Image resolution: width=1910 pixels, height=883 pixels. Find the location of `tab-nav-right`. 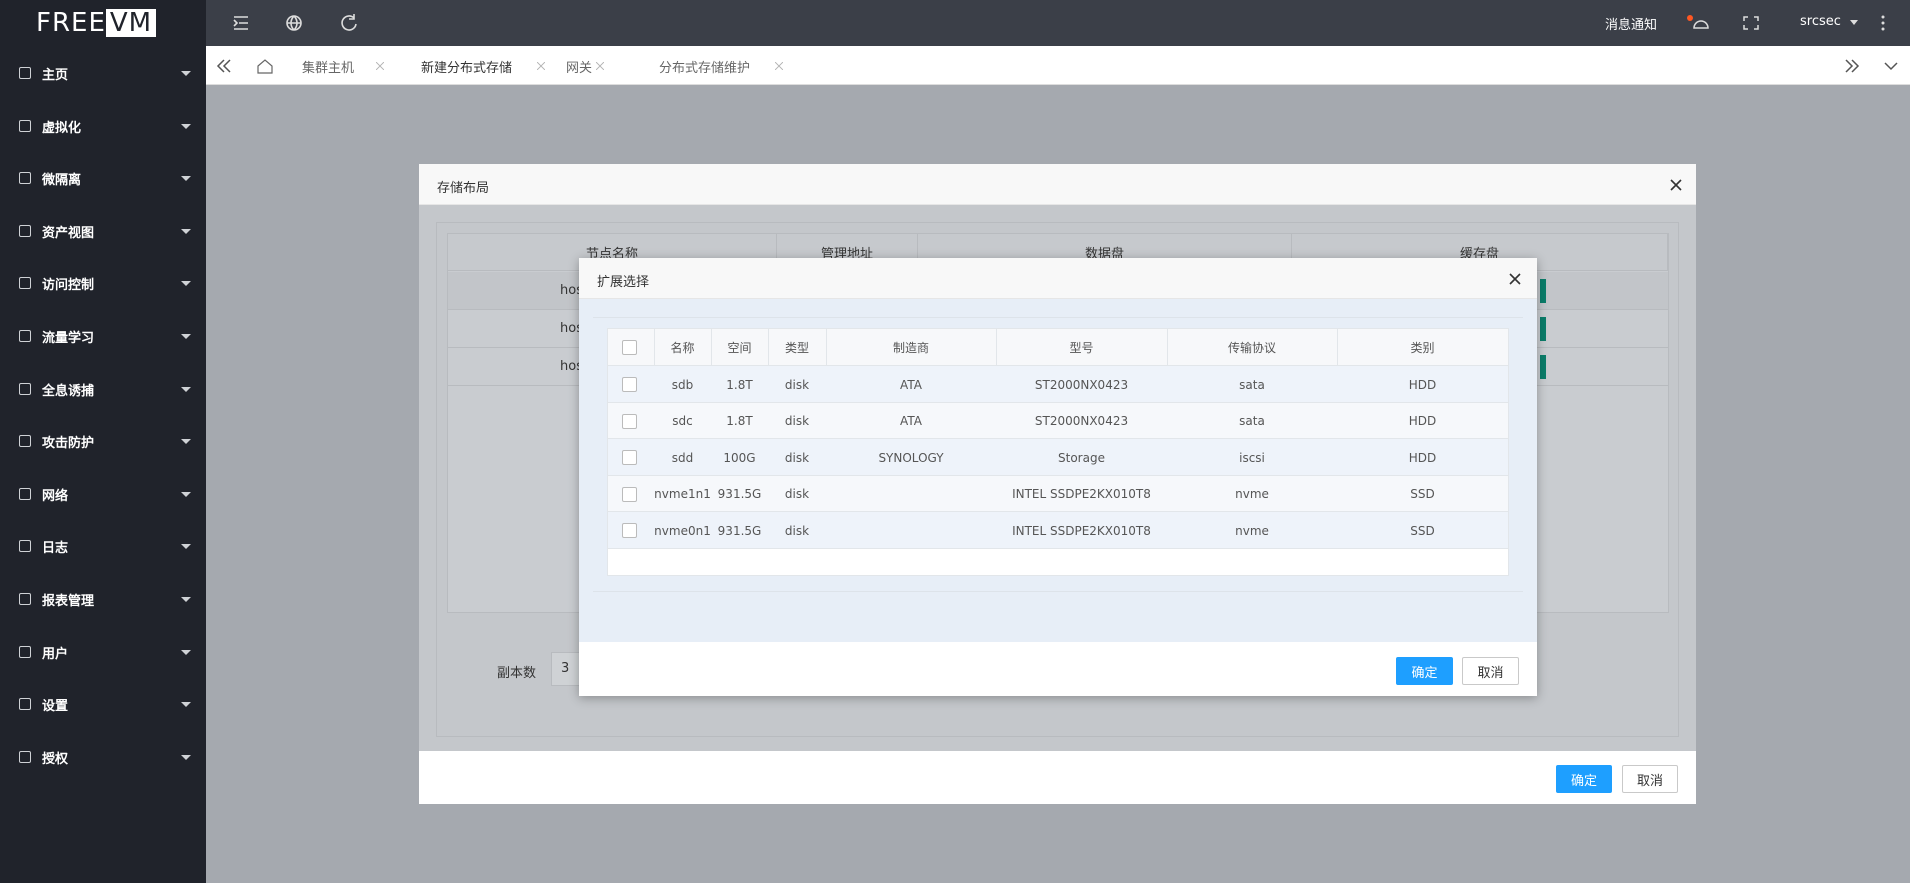

tab-nav-right is located at coordinates (1871, 66).